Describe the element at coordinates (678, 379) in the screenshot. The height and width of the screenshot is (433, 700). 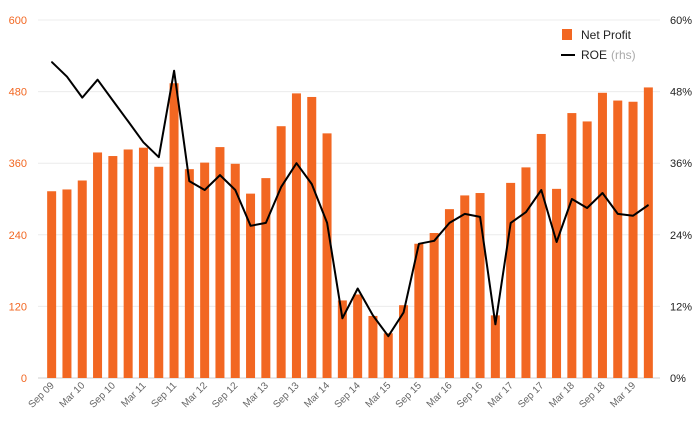
I see `y-right-tick-label: 0%` at that location.